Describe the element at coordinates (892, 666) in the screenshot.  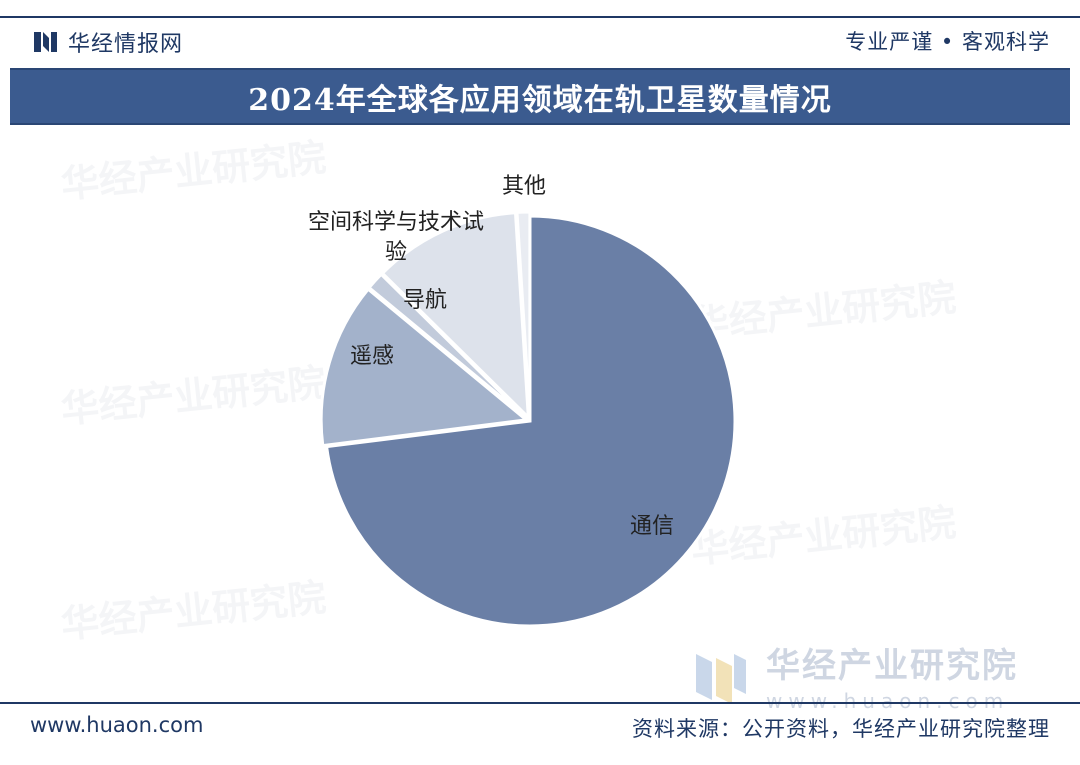
I see `watermark-logo-name: 华经产业研究院` at that location.